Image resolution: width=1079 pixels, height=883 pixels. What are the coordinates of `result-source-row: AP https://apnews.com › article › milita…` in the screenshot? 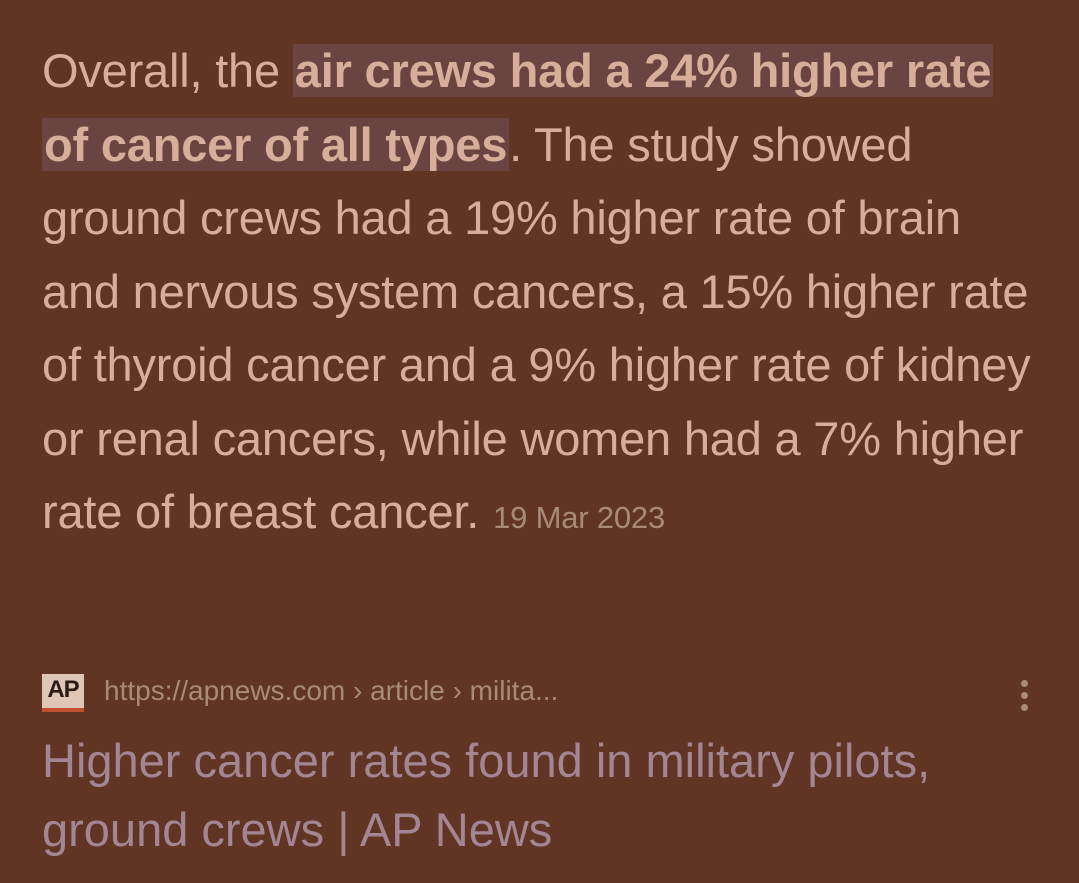 It's located at (542, 692).